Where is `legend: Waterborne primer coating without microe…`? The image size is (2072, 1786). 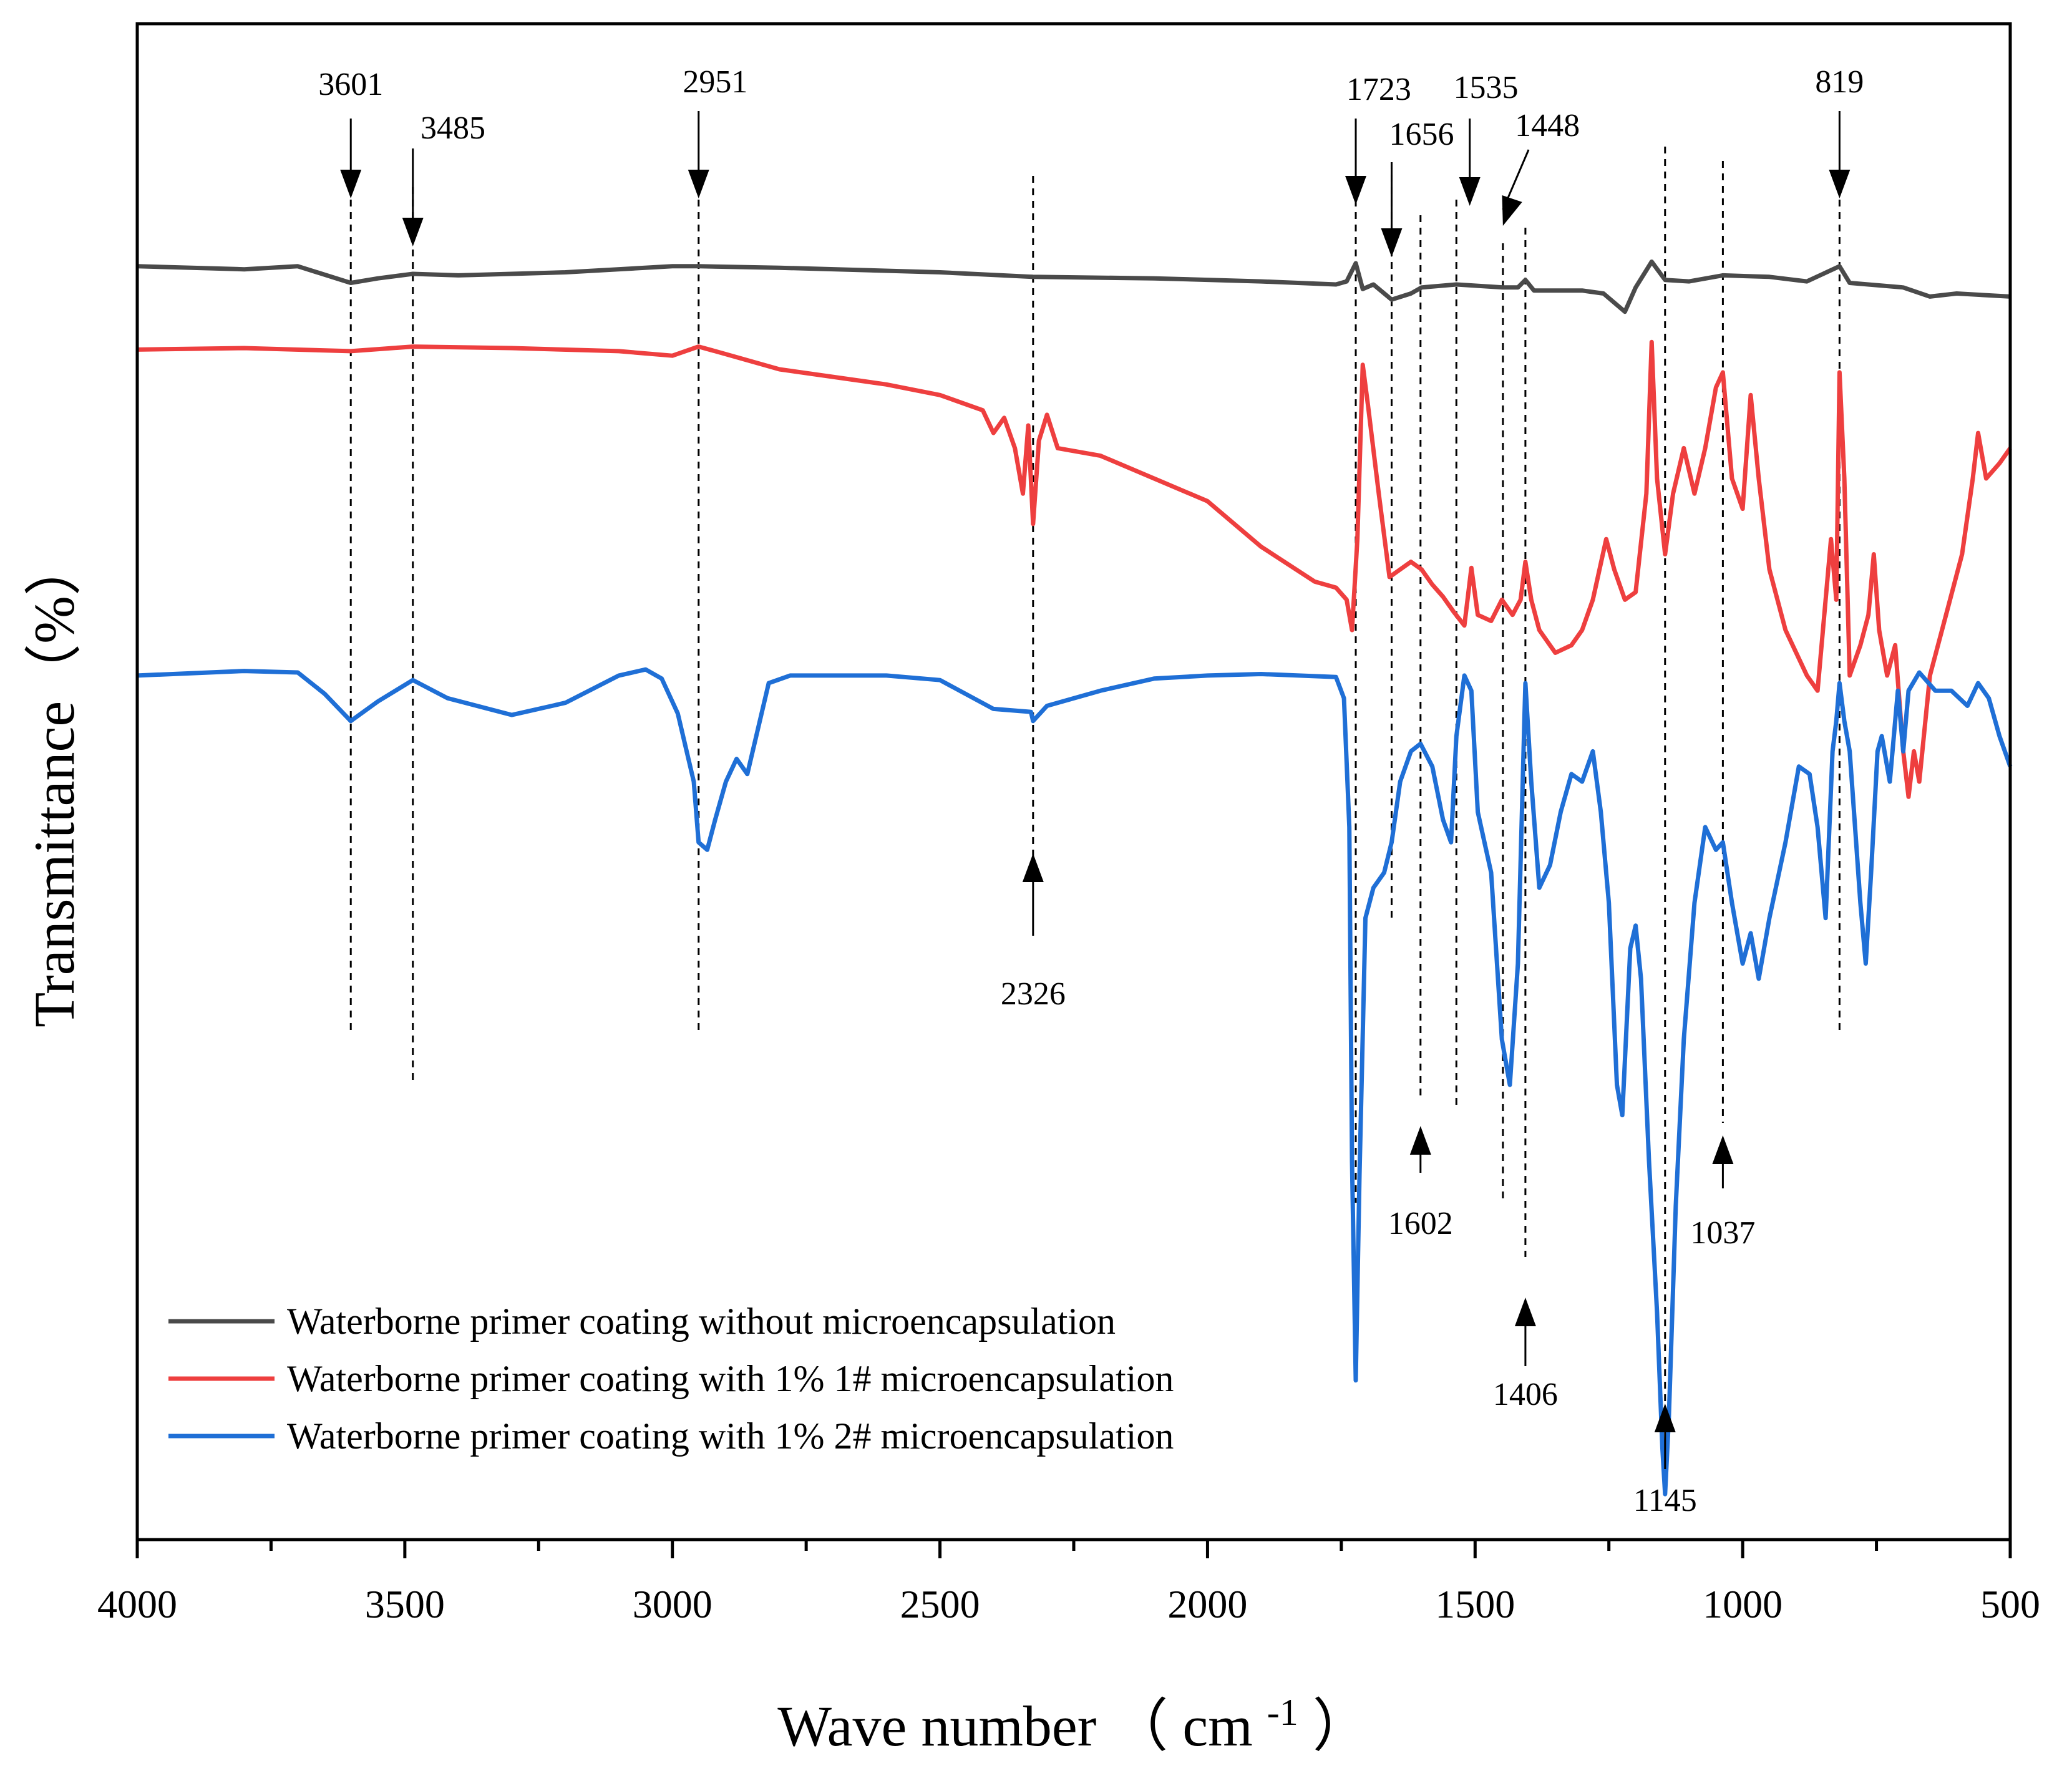 legend: Waterborne primer coating without microe… is located at coordinates (671, 1379).